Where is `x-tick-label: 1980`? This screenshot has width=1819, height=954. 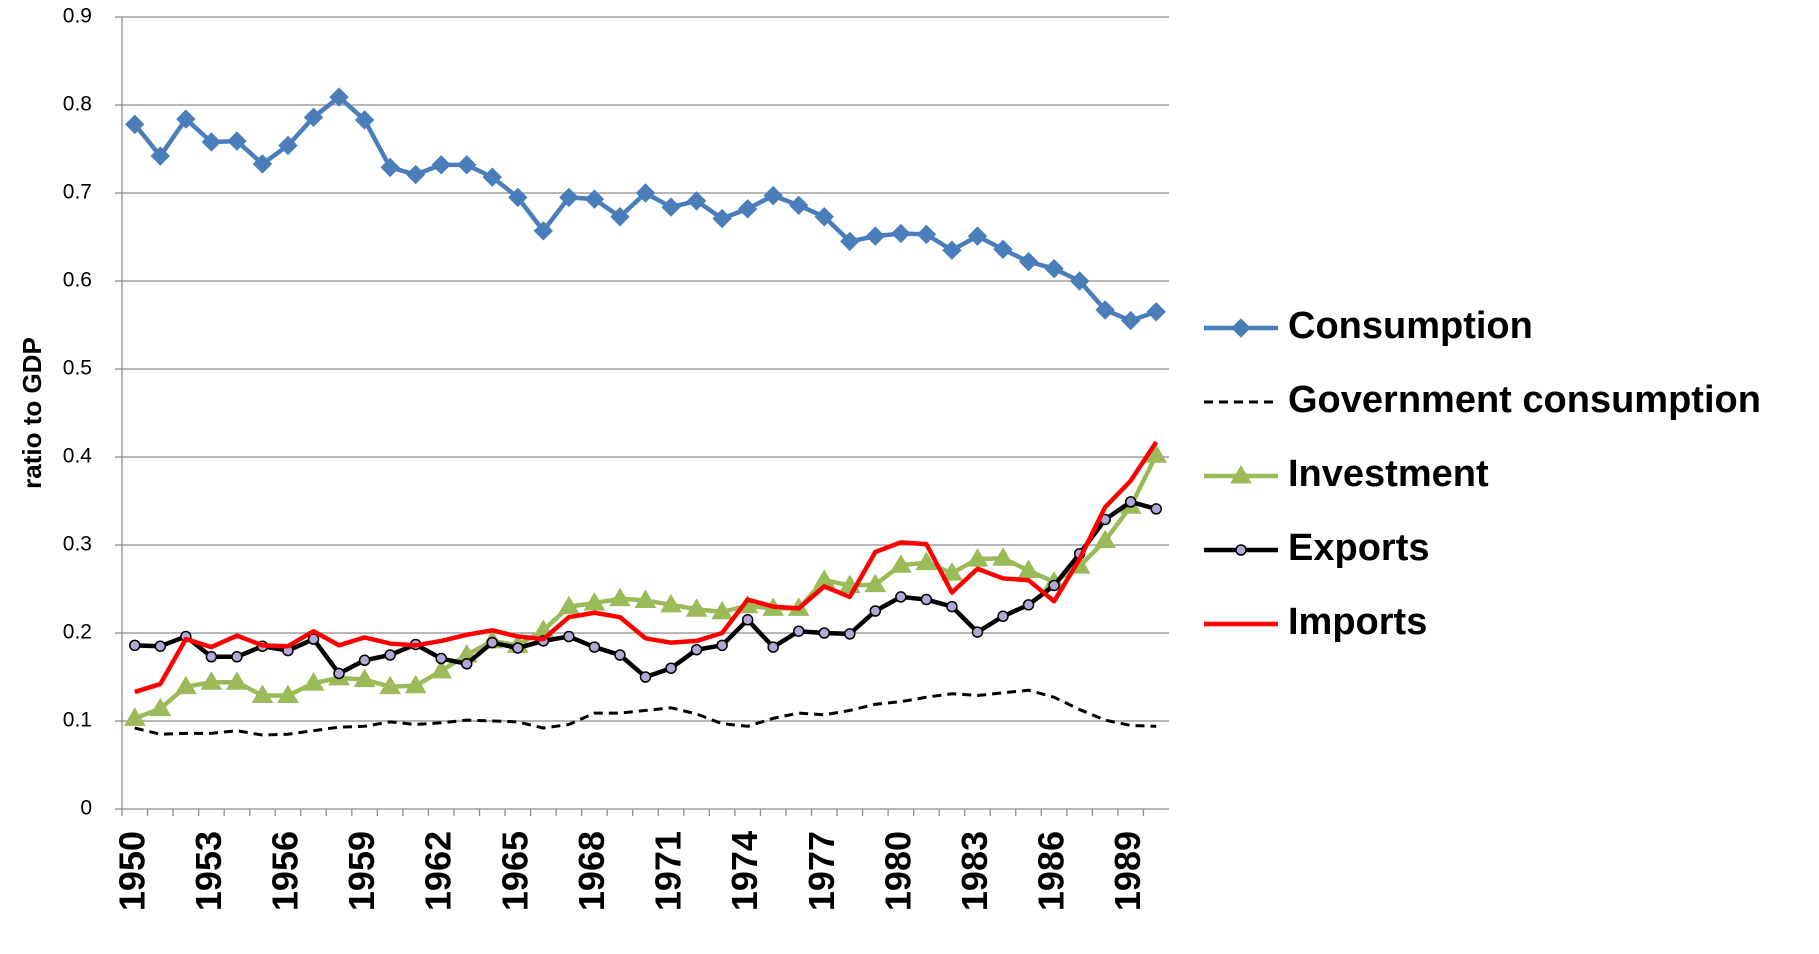 x-tick-label: 1980 is located at coordinates (897, 871).